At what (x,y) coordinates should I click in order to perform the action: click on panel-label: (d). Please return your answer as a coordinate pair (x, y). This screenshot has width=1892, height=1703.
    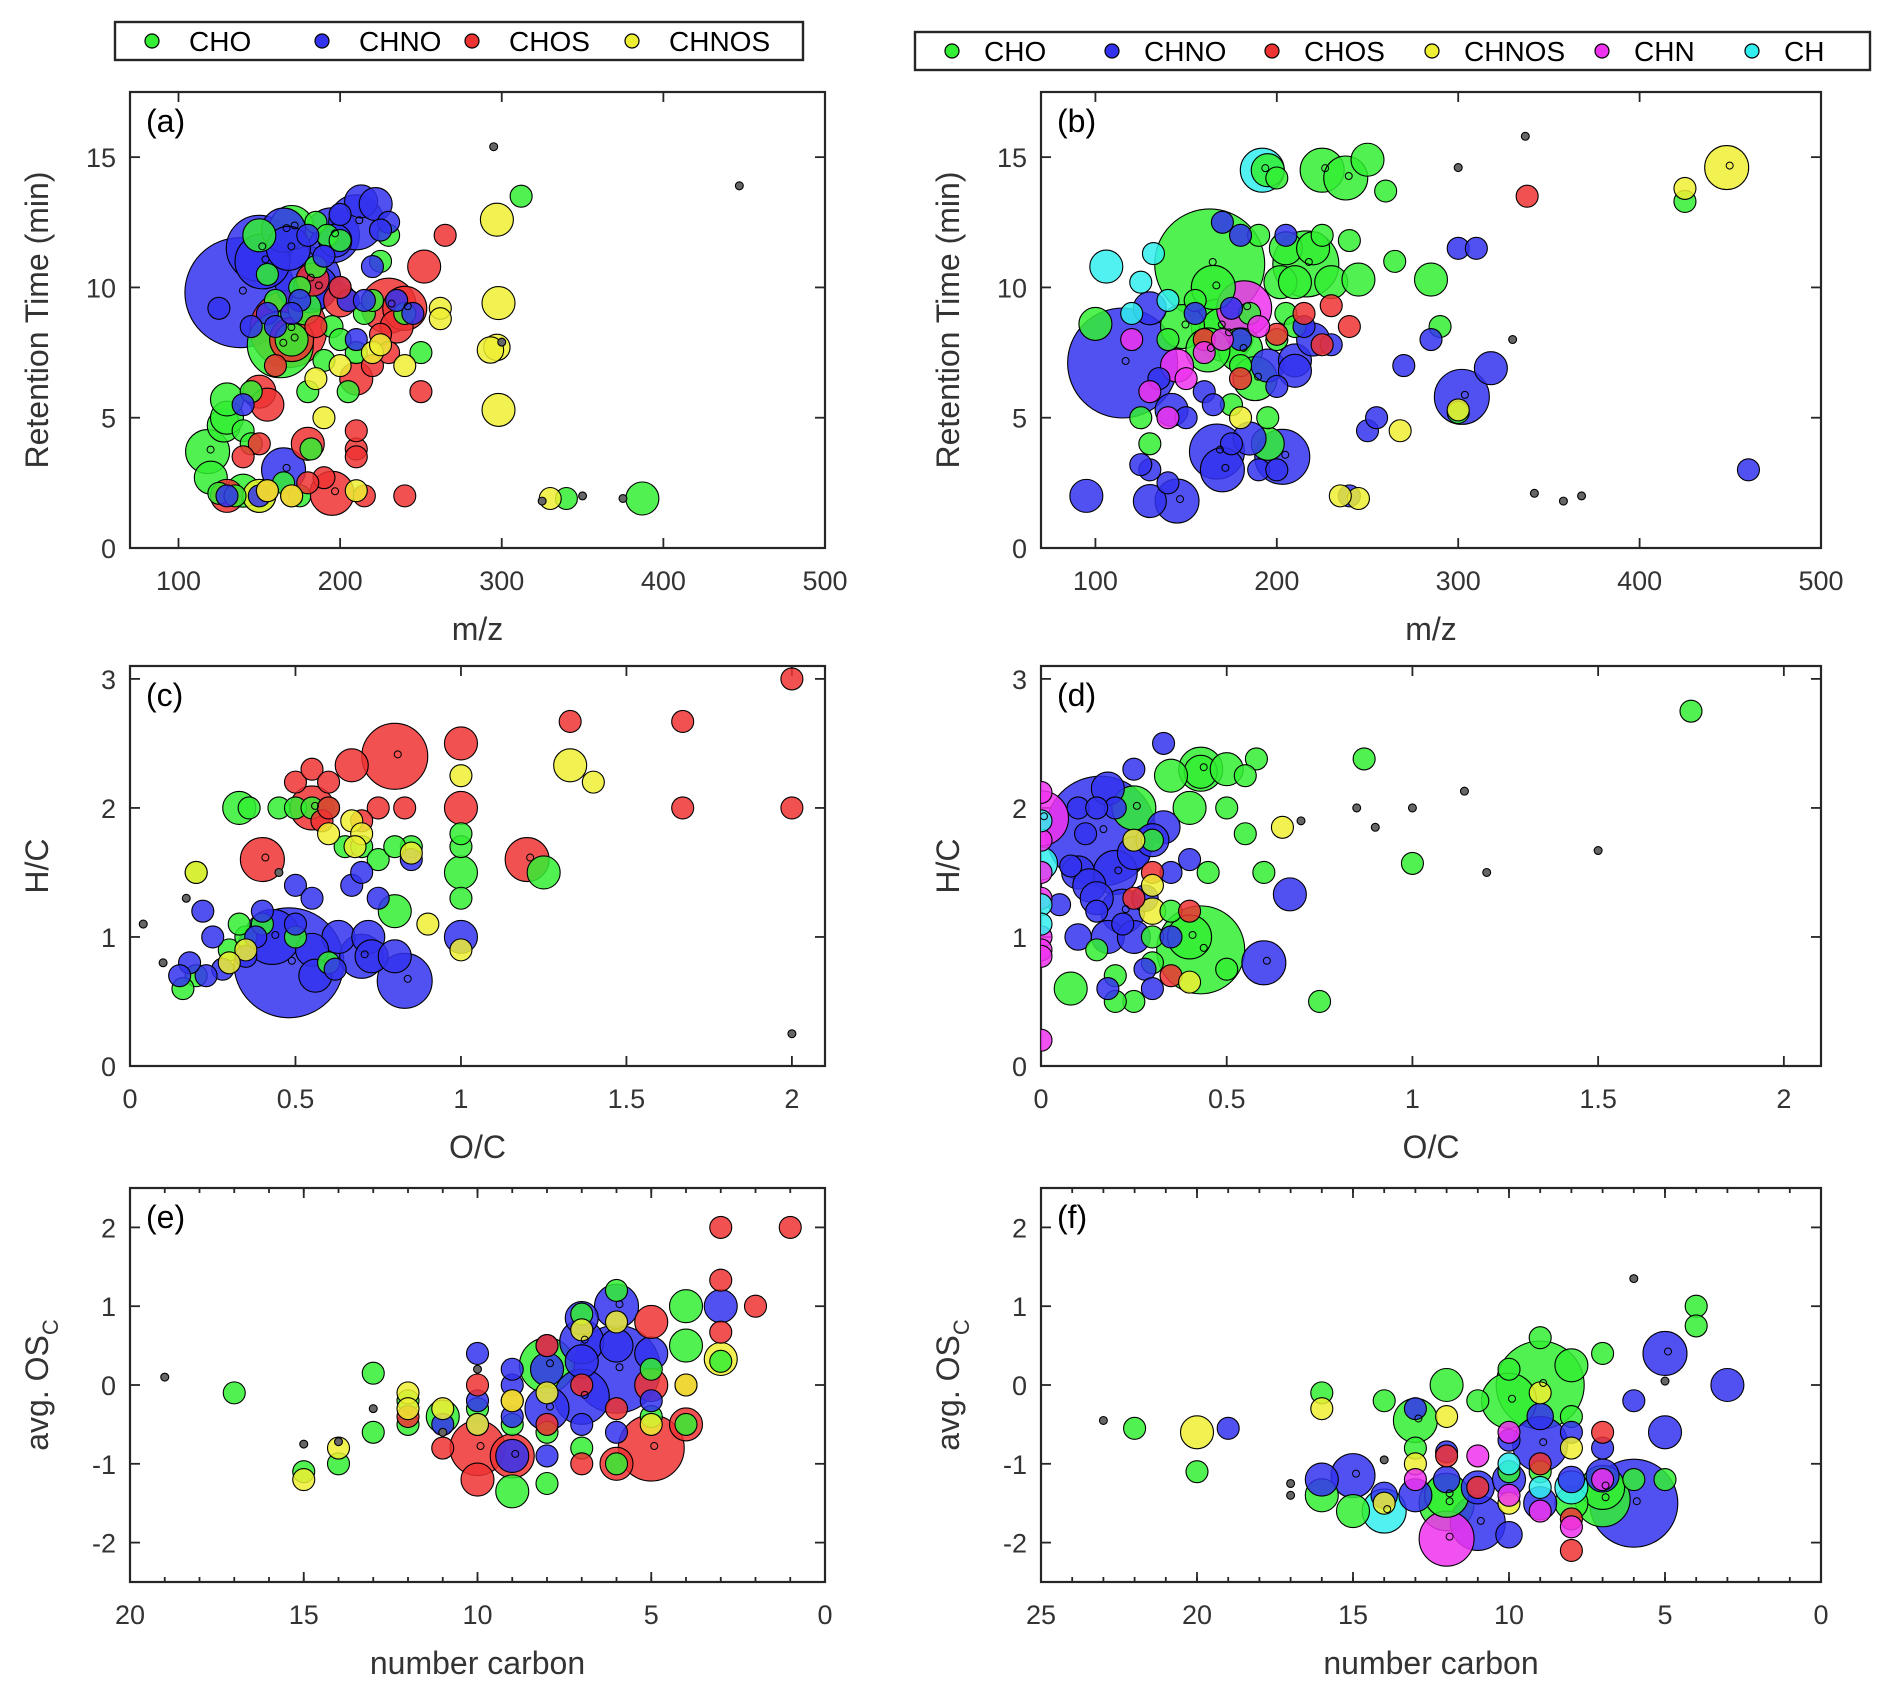
    Looking at the image, I should click on (1076, 695).